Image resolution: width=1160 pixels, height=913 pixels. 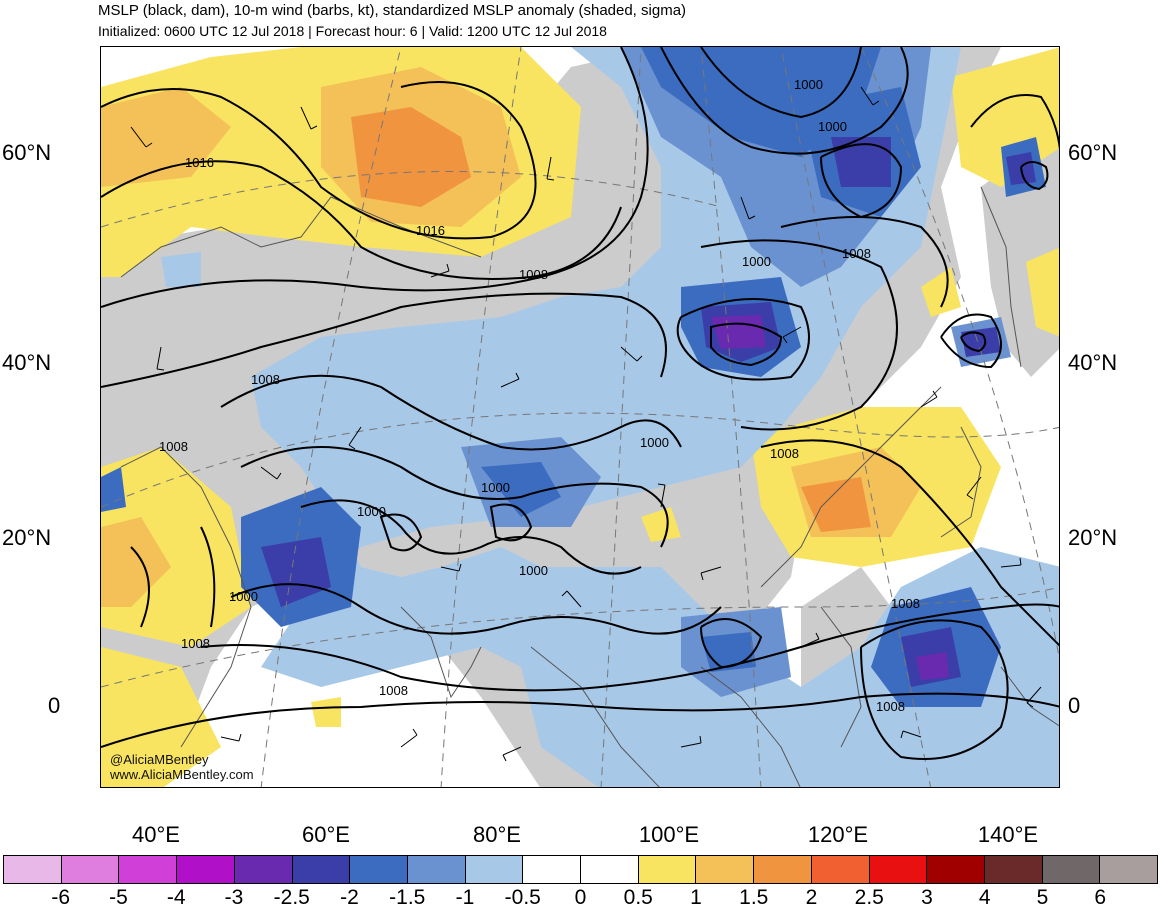 What do you see at coordinates (754, 897) in the screenshot?
I see `colorbar-label: 1.5` at bounding box center [754, 897].